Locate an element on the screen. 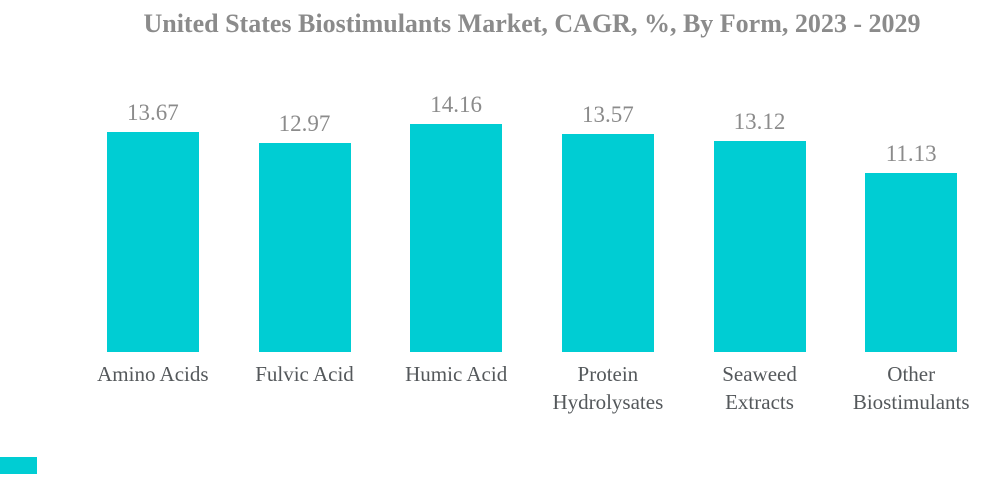 The image size is (1000, 483). bar-group: 11.13 is located at coordinates (911, 247).